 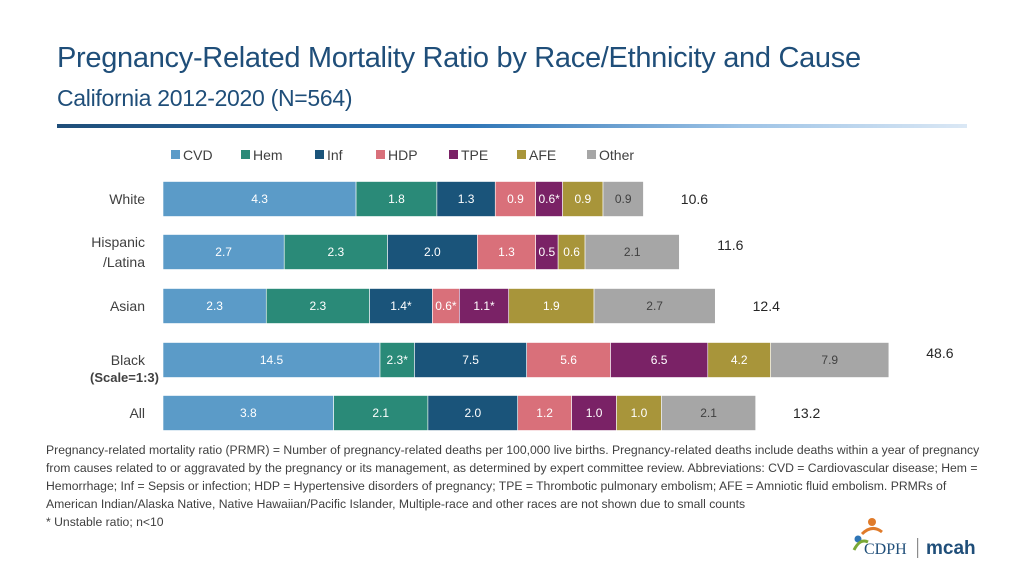 I want to click on logo-cdph-text: CDPH, so click(x=885, y=549).